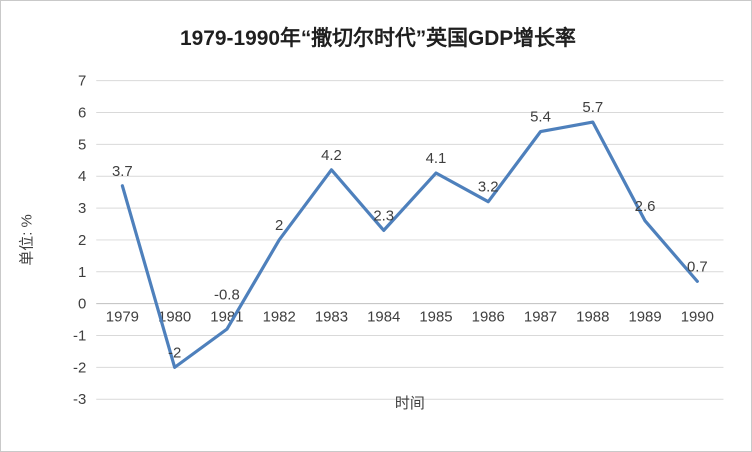  Describe the element at coordinates (383, 317) in the screenshot. I see `x-axis-tick-label: 1984` at that location.